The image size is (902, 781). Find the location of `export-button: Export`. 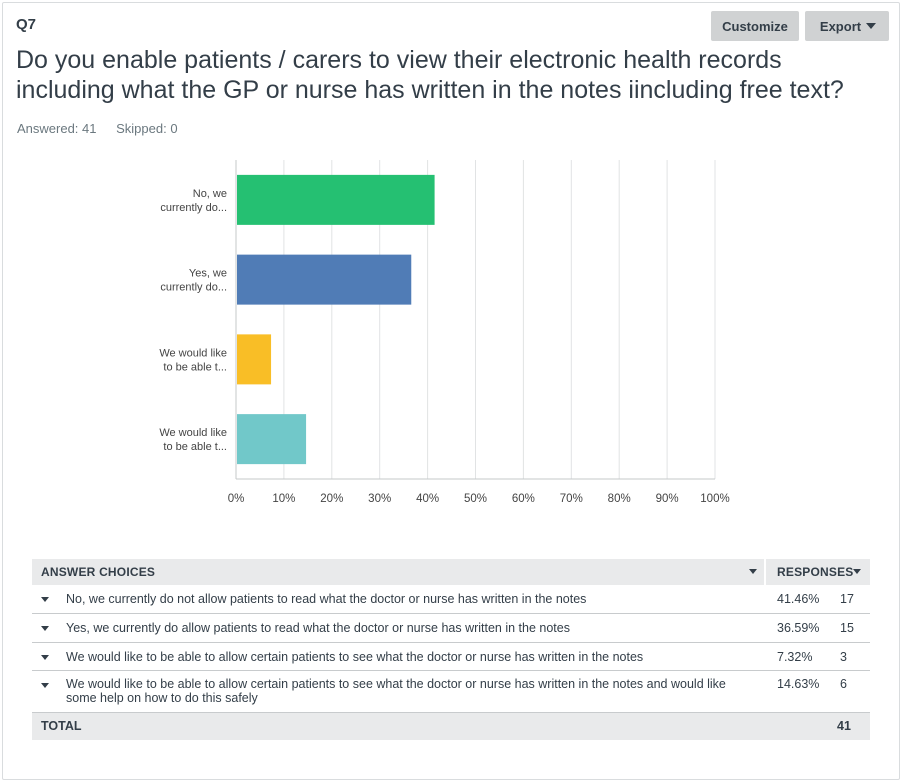

export-button: Export is located at coordinates (847, 26).